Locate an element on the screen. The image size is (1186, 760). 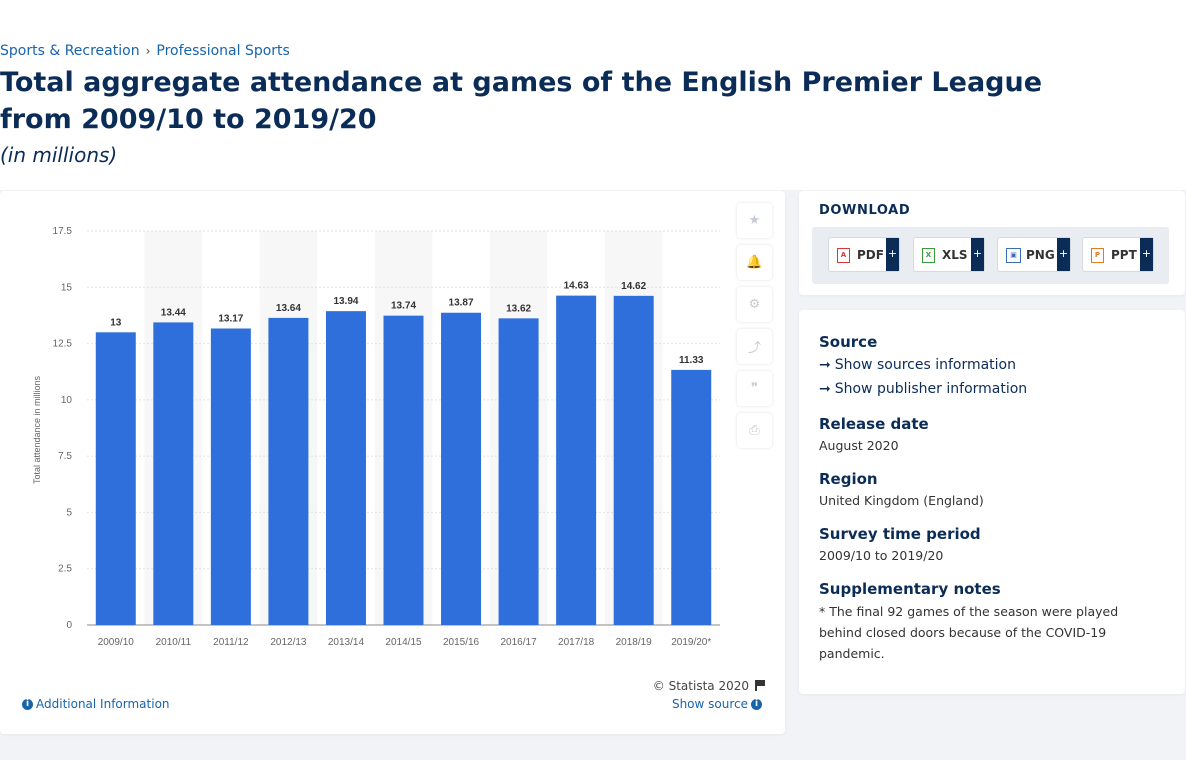
show-source-label: Show source is located at coordinates (710, 704).